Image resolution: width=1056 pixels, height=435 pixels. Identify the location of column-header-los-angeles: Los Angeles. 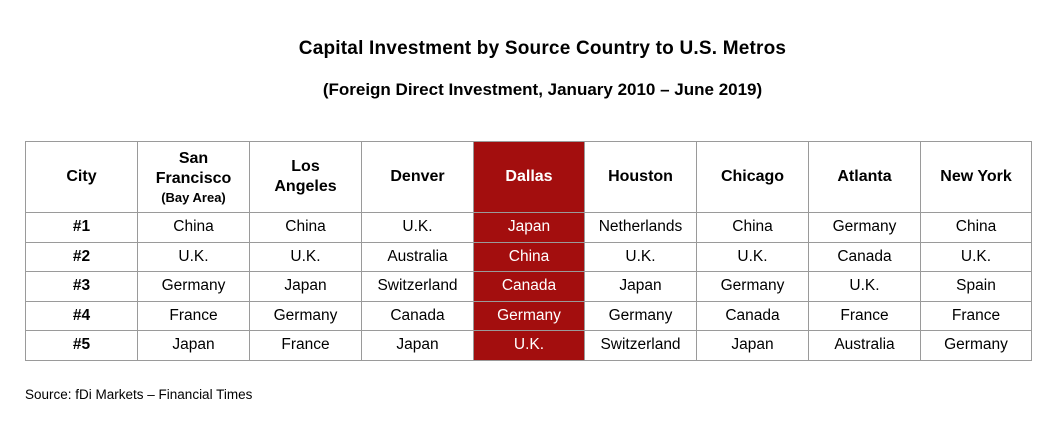
(305, 177).